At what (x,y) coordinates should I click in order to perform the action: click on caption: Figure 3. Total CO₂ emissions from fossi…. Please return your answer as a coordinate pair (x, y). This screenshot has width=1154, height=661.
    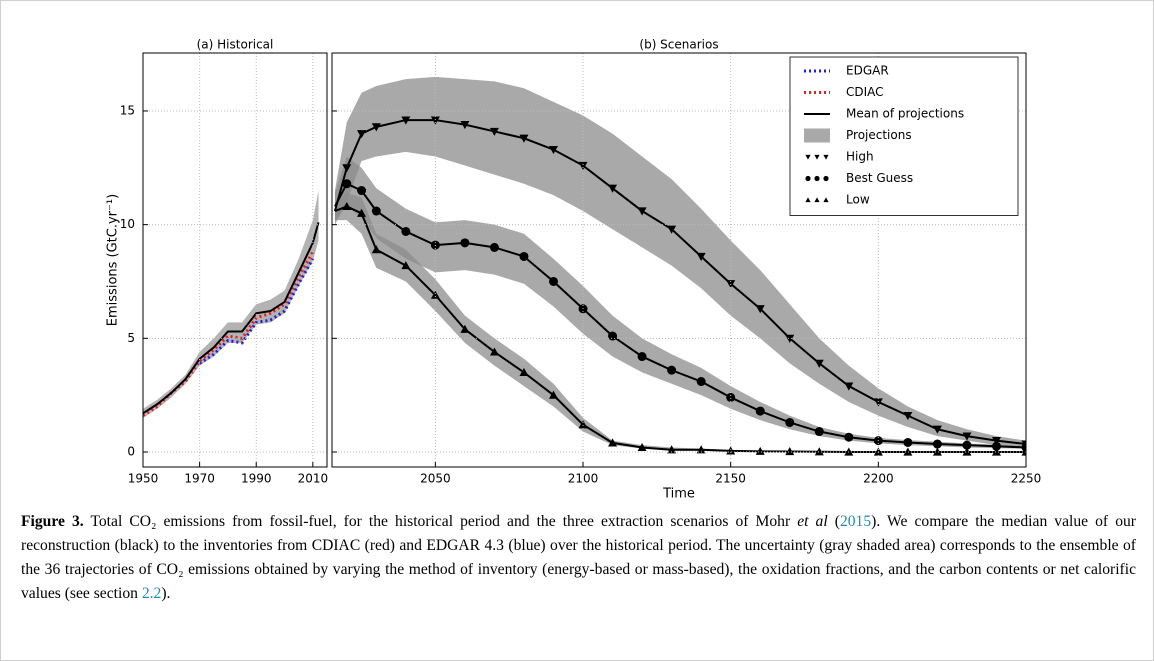
    Looking at the image, I should click on (578, 558).